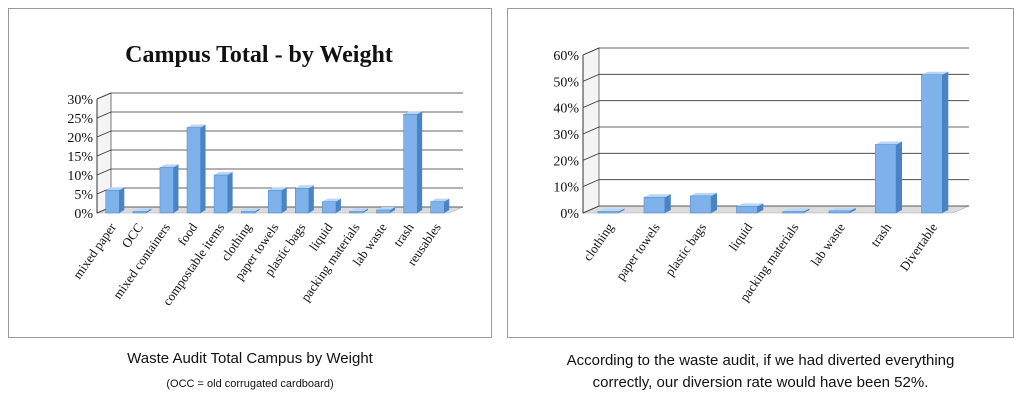  I want to click on xtick-label-divertable: Divertable, so click(919, 247).